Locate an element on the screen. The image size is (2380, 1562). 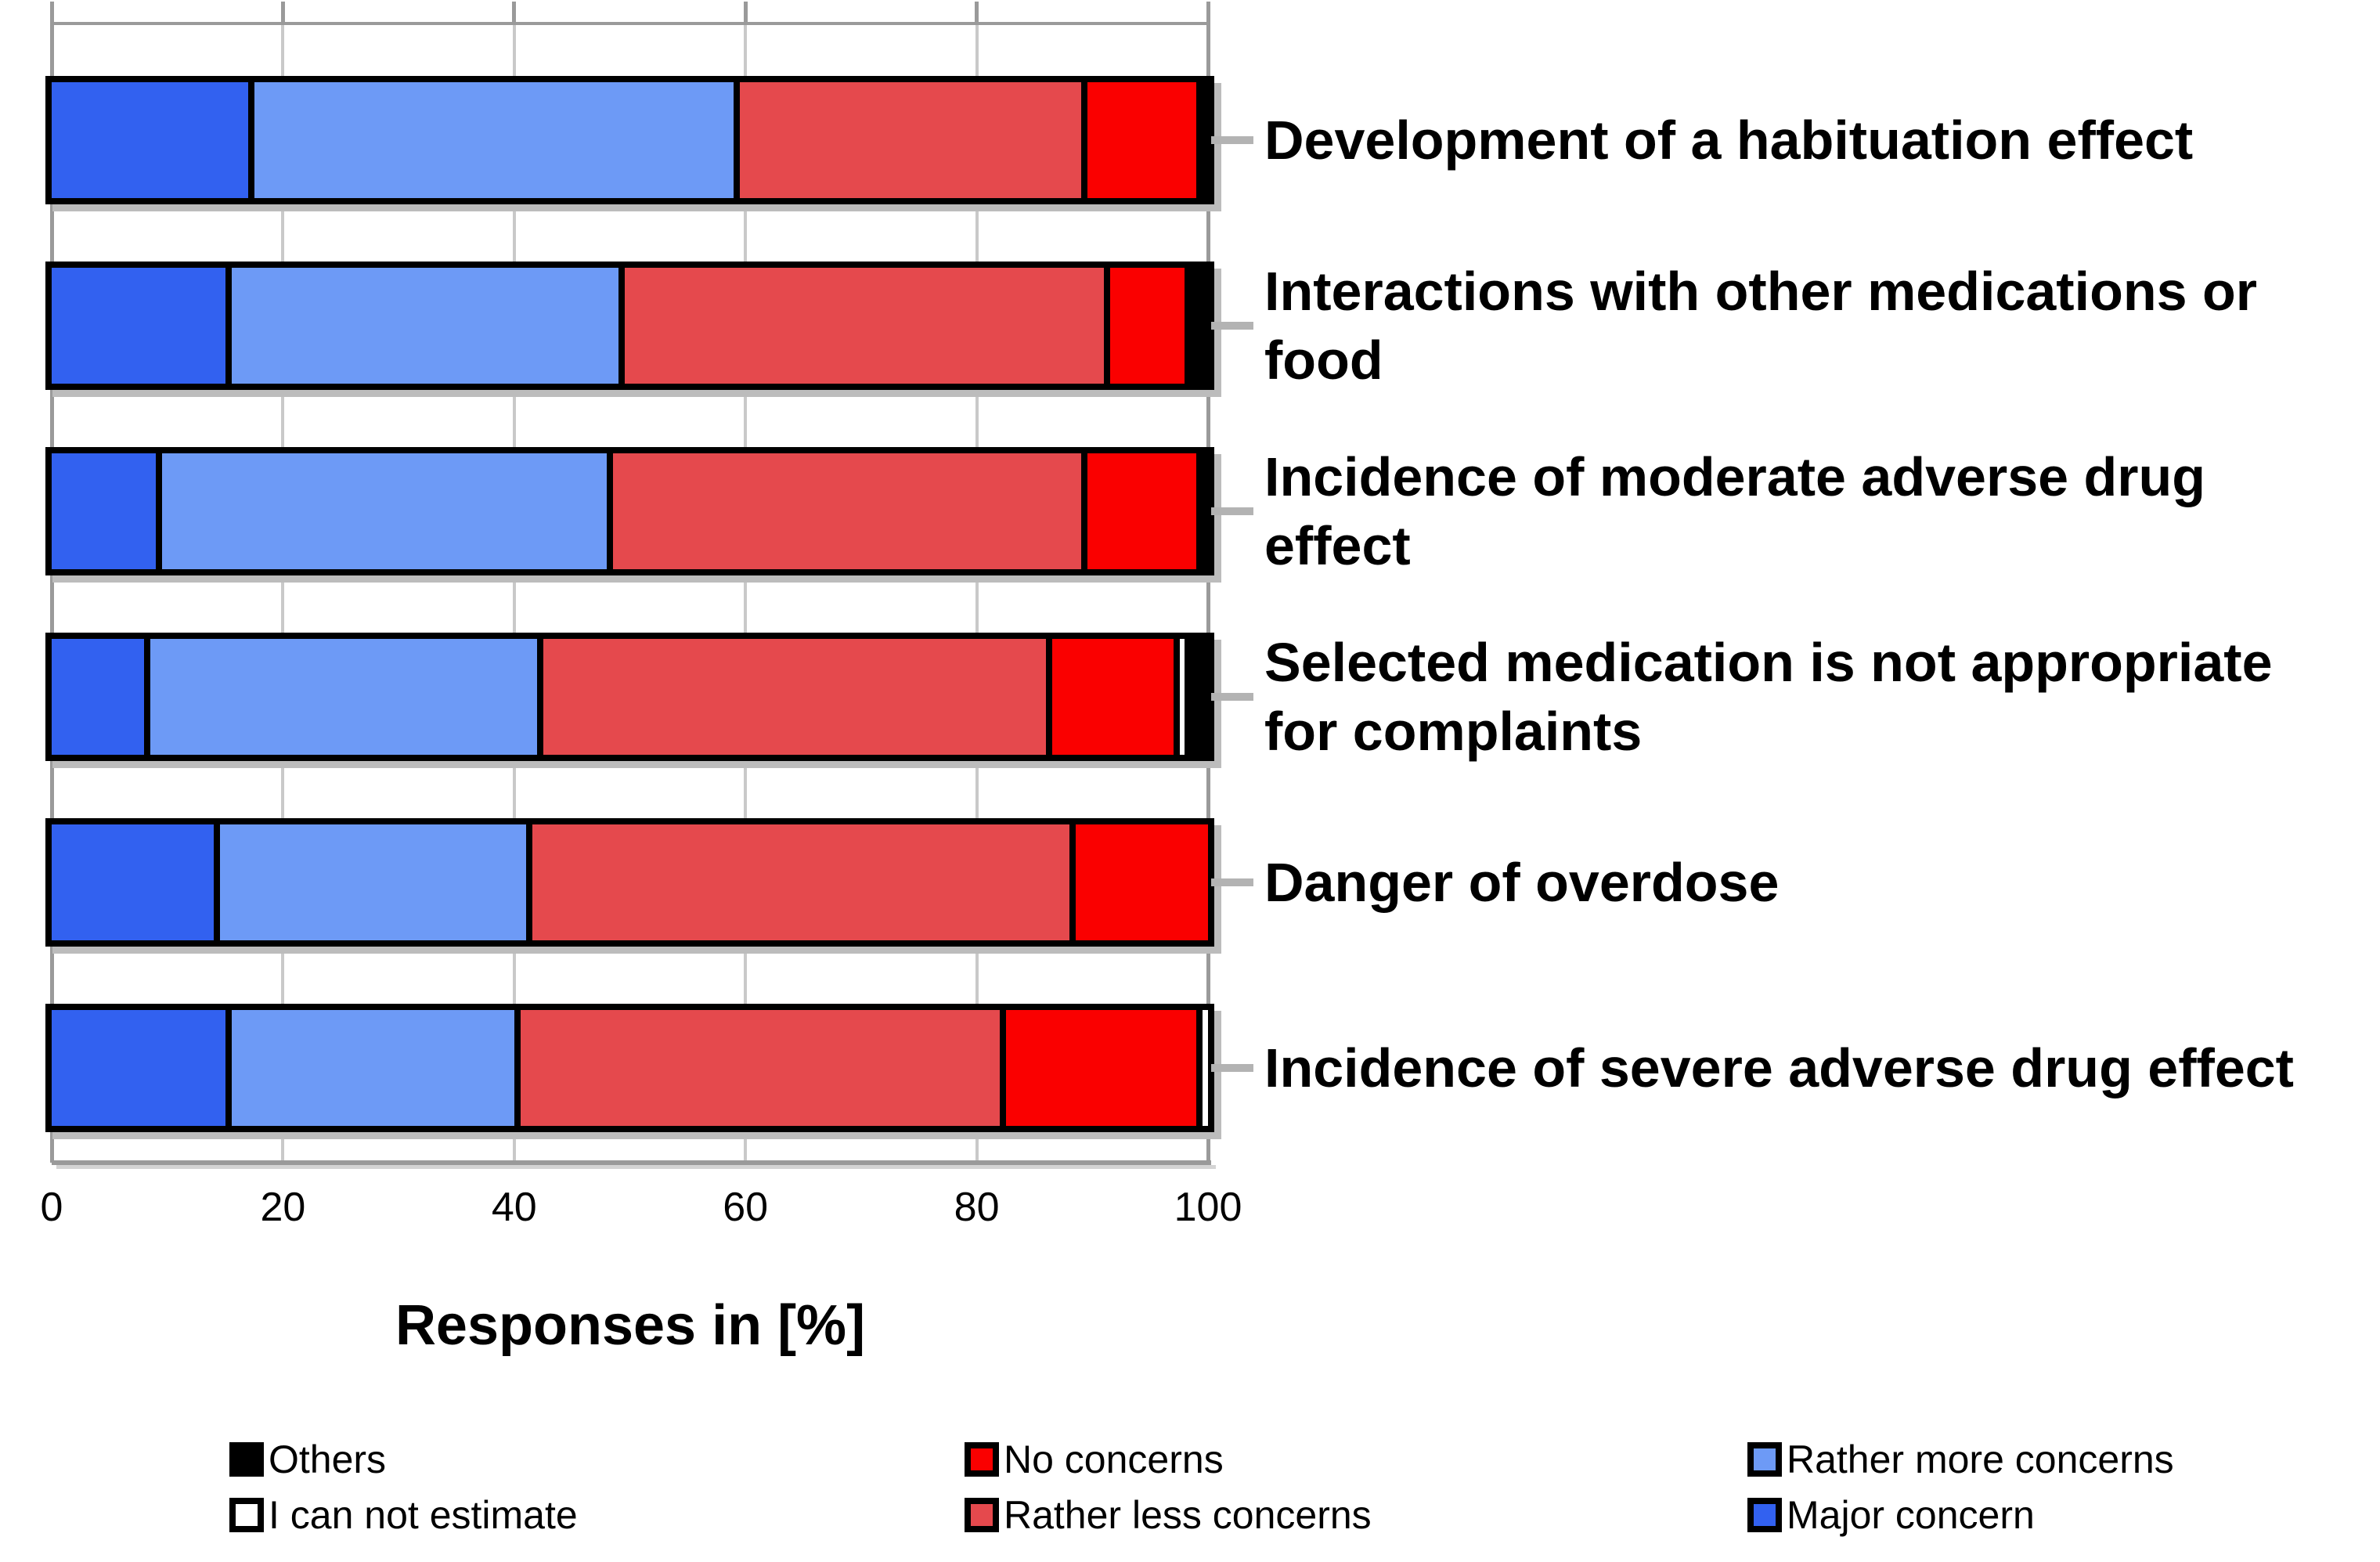
legend-item: No concerns is located at coordinates (1168, 1459).